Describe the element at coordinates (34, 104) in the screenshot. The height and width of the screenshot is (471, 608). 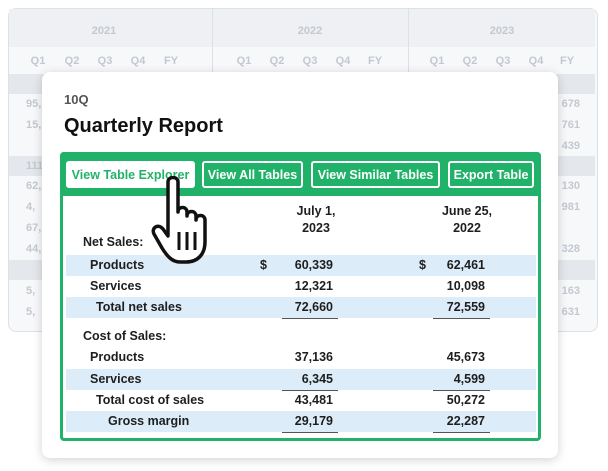
I see `row-value: 95,` at that location.